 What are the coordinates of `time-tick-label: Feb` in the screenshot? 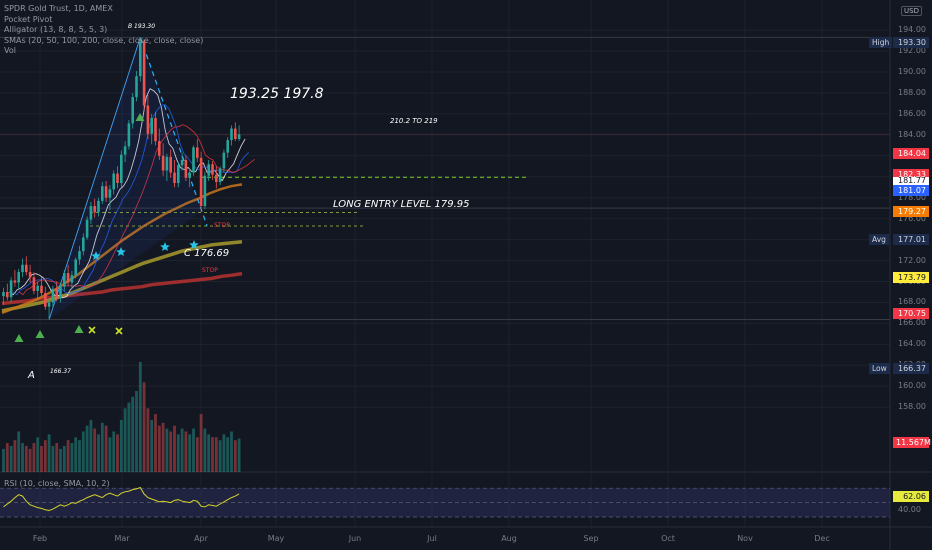 It's located at (40, 538).